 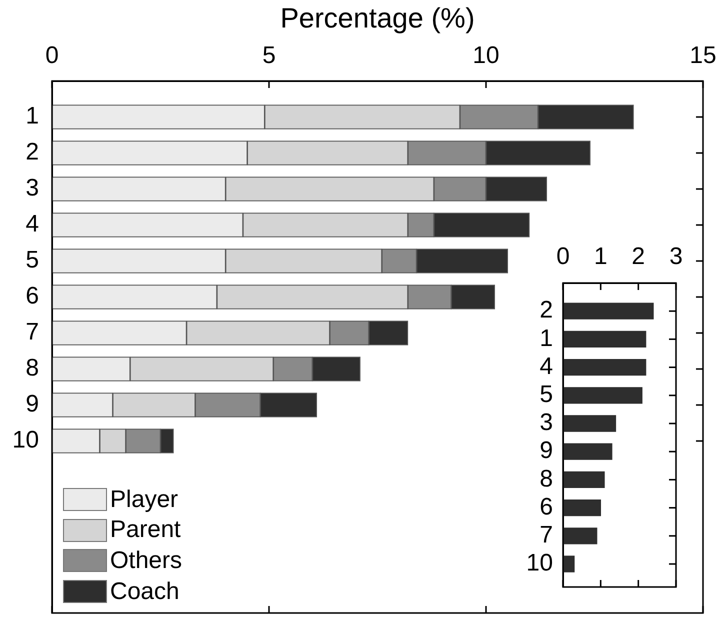 I want to click on x-tick-label: 3, so click(x=676, y=256).